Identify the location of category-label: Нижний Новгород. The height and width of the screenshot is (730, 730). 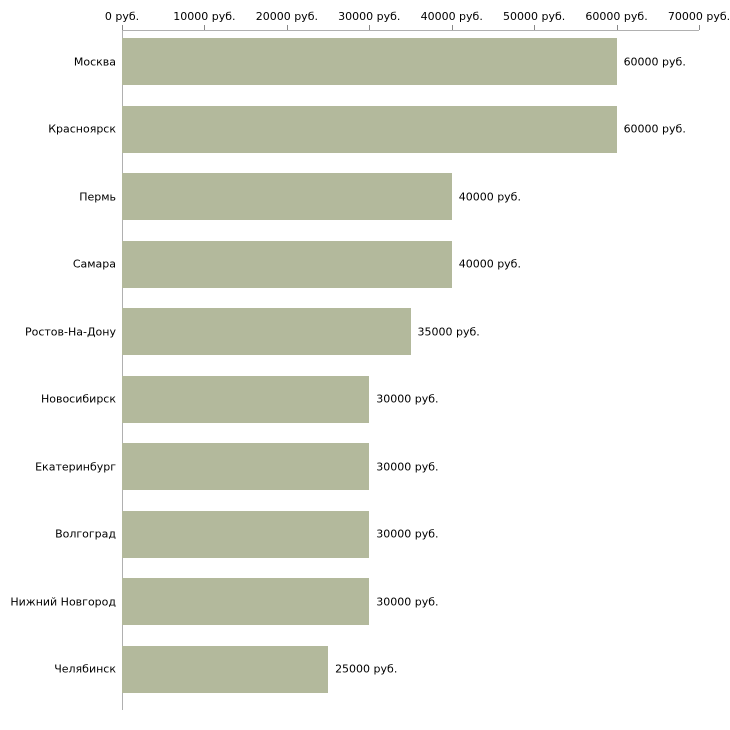
(63, 601).